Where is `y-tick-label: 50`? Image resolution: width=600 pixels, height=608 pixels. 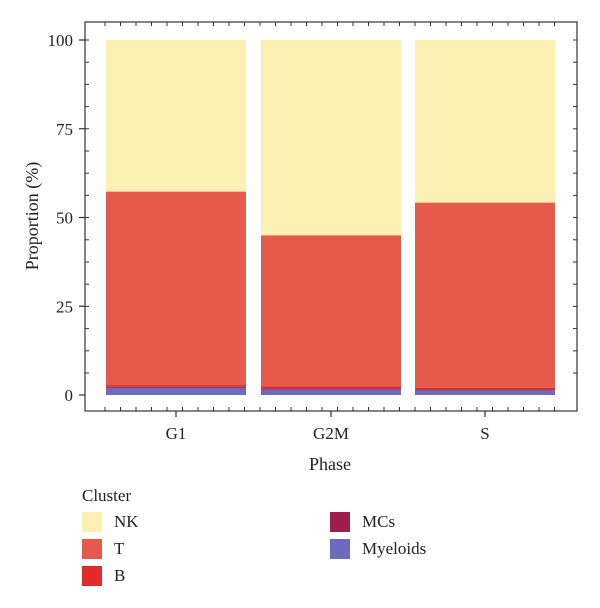 y-tick-label: 50 is located at coordinates (64, 218).